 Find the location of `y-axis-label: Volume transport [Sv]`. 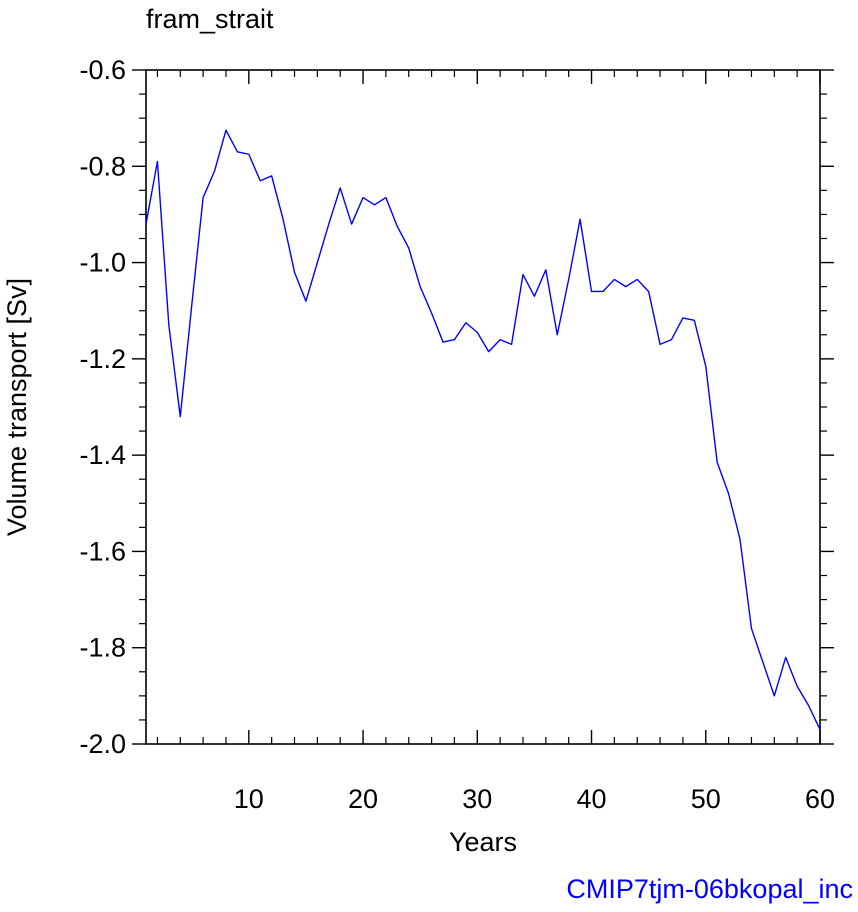

y-axis-label: Volume transport [Sv] is located at coordinates (17, 407).